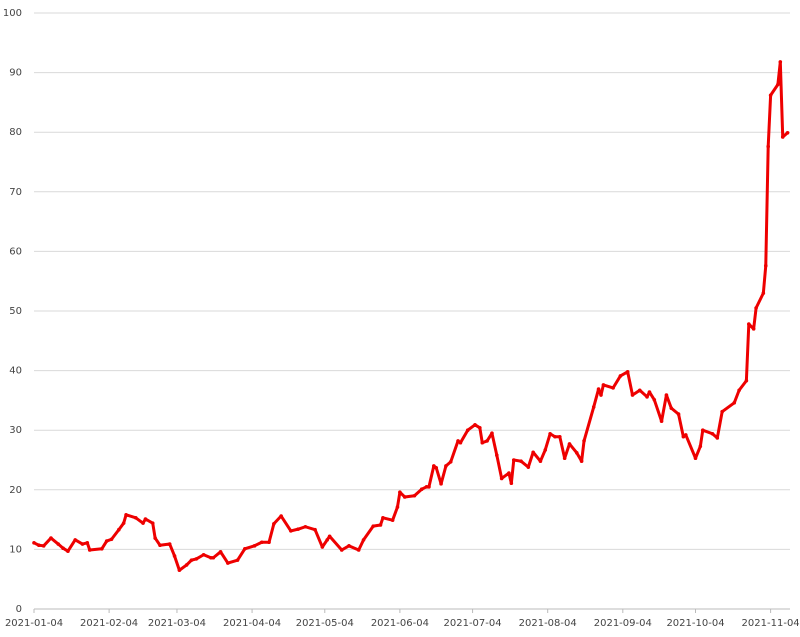 The width and height of the screenshot is (800, 637). I want to click on y-tick-label: 30, so click(15, 430).